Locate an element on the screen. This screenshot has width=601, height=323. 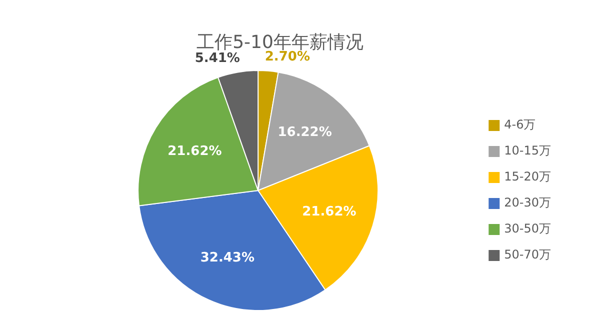
legend-label: 10-15万 is located at coordinates (528, 151).